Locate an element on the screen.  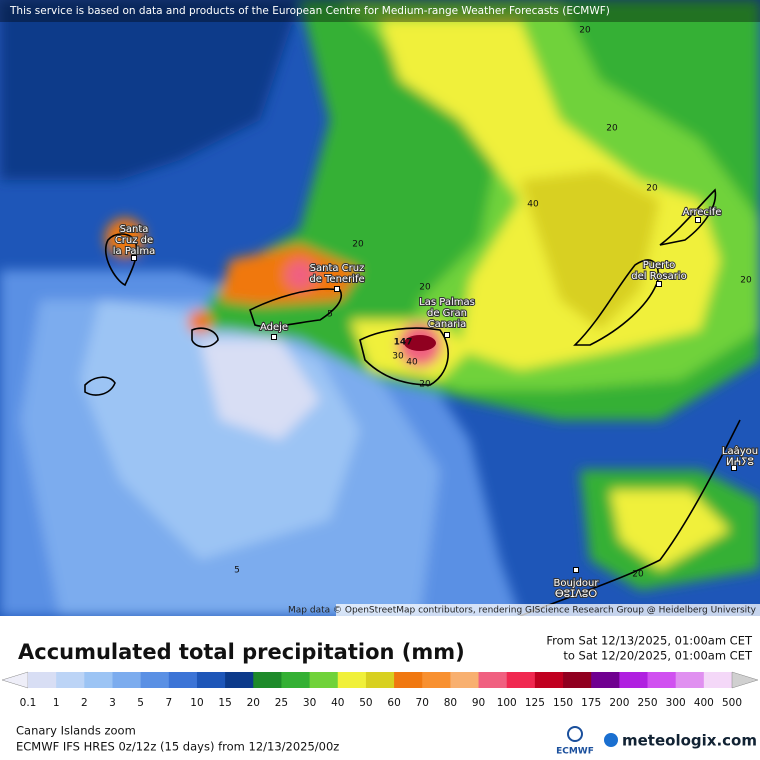
colorbar-label: 1 is located at coordinates (56, 703).